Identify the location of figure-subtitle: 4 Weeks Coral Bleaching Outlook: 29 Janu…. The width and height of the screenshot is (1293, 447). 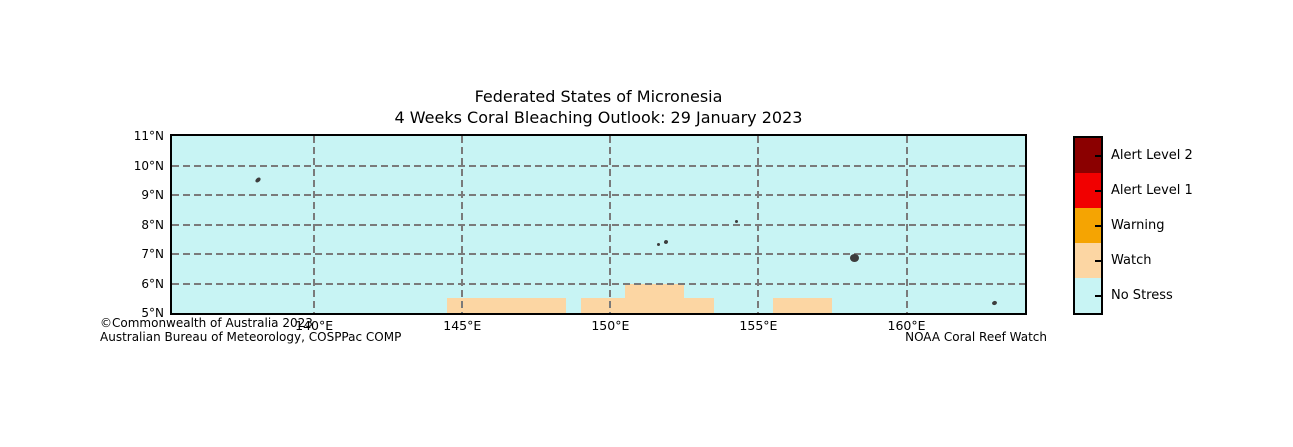
(598, 117).